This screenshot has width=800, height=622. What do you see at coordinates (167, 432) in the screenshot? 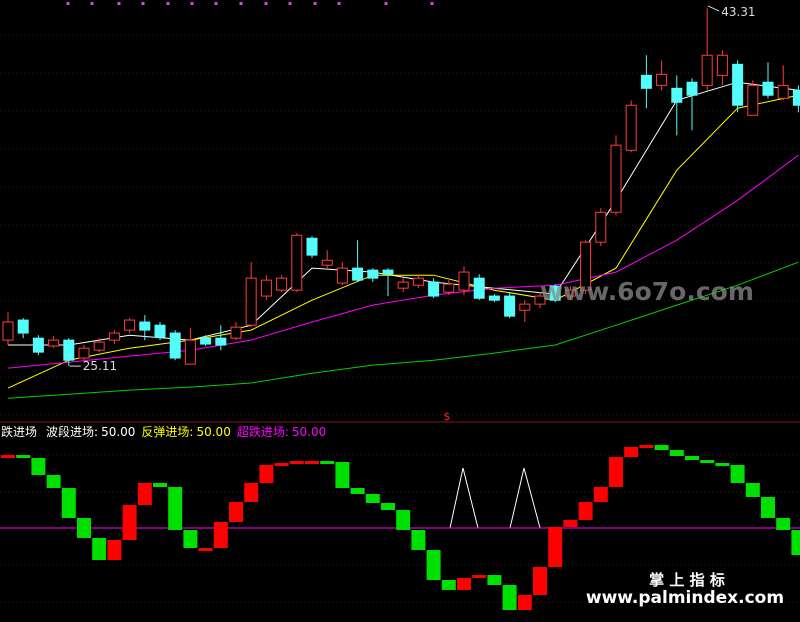
I see `legend-name: 反弹进场:` at bounding box center [167, 432].